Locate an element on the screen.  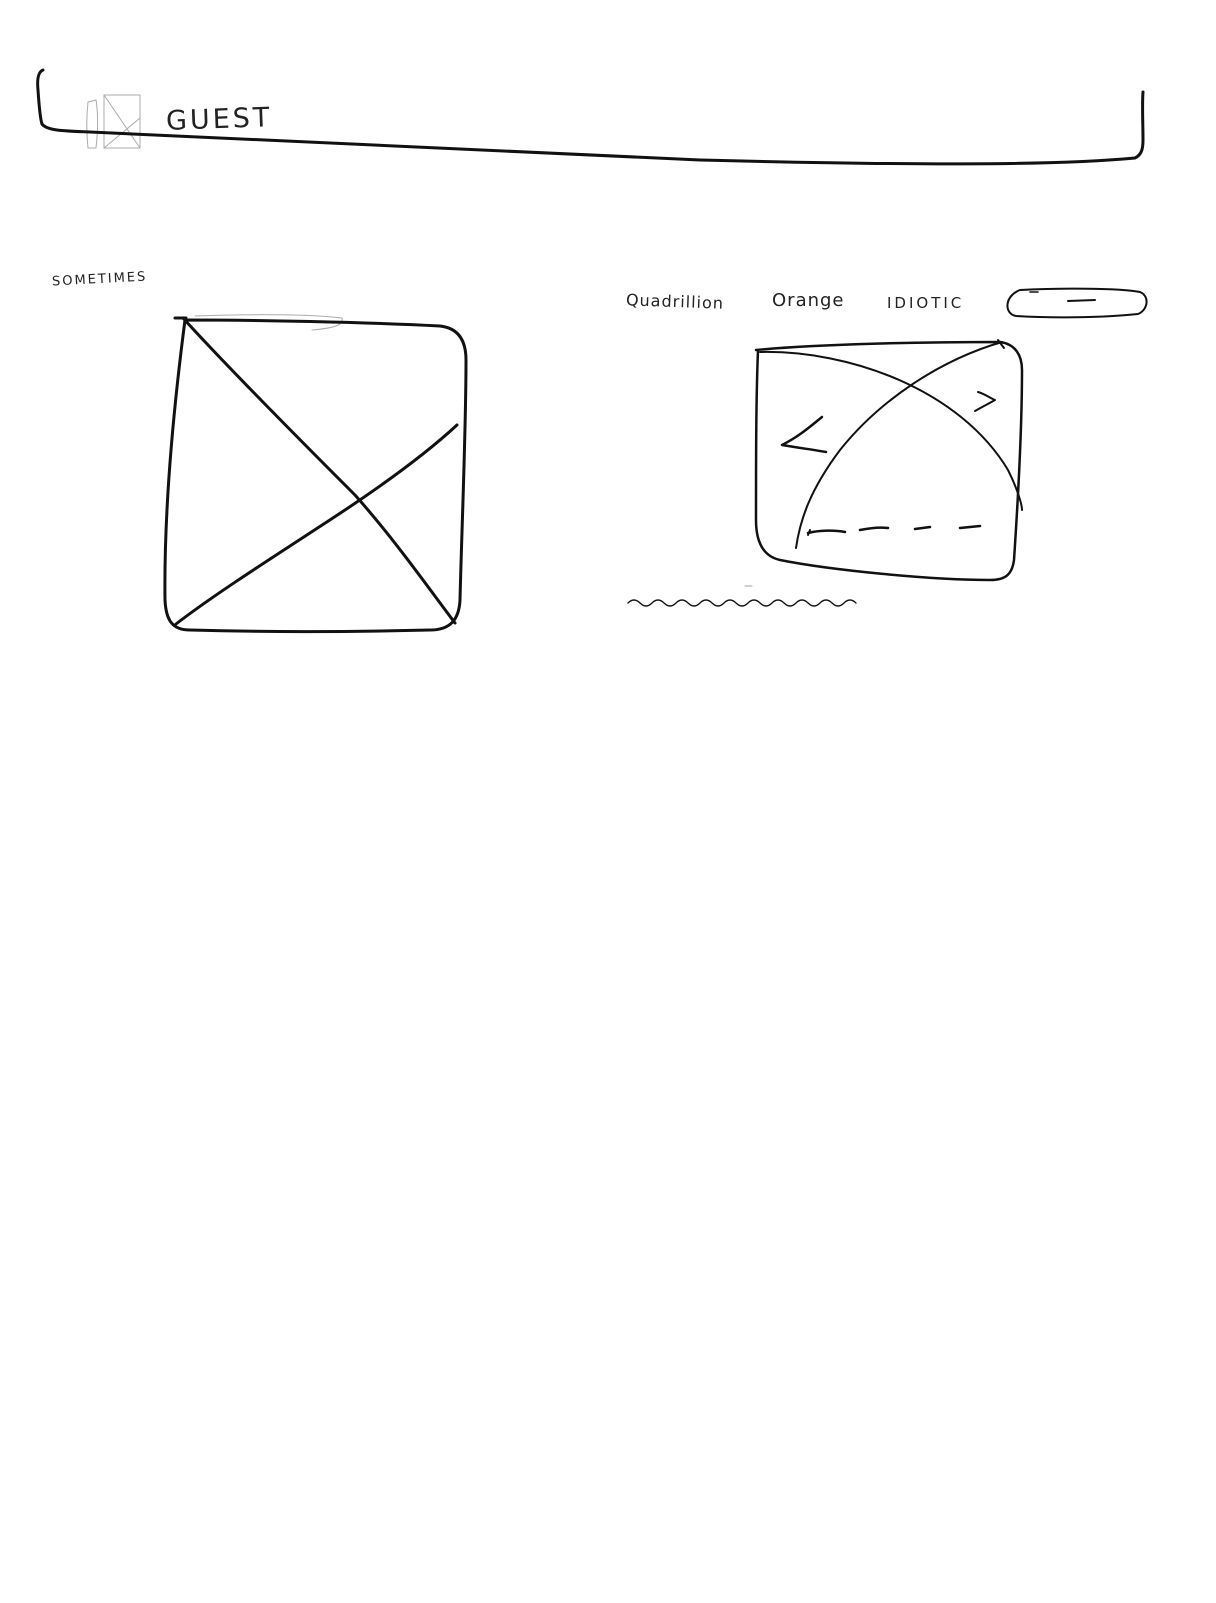
caption-squiggle is located at coordinates (742, 596).